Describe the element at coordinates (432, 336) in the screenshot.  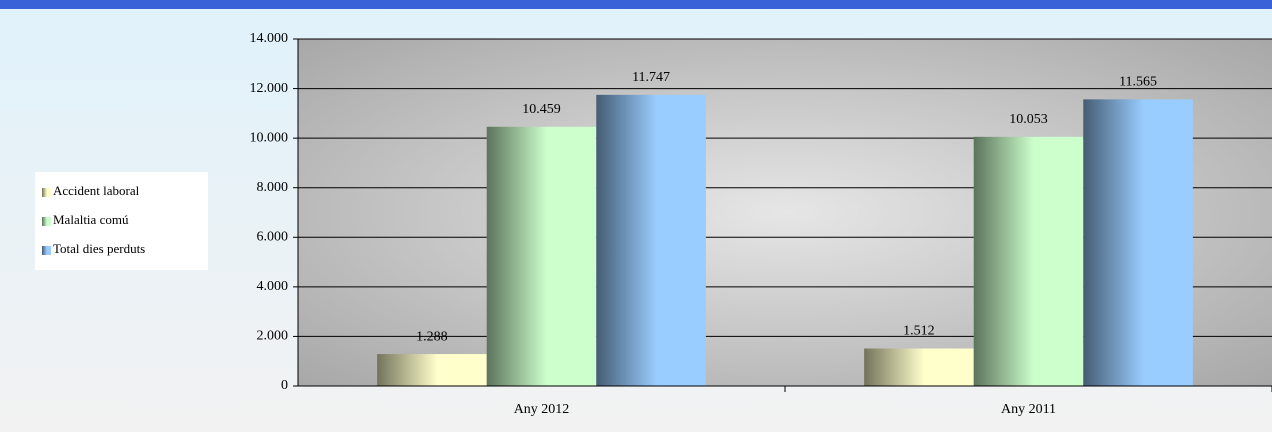
I see `data-label: 1.288` at that location.